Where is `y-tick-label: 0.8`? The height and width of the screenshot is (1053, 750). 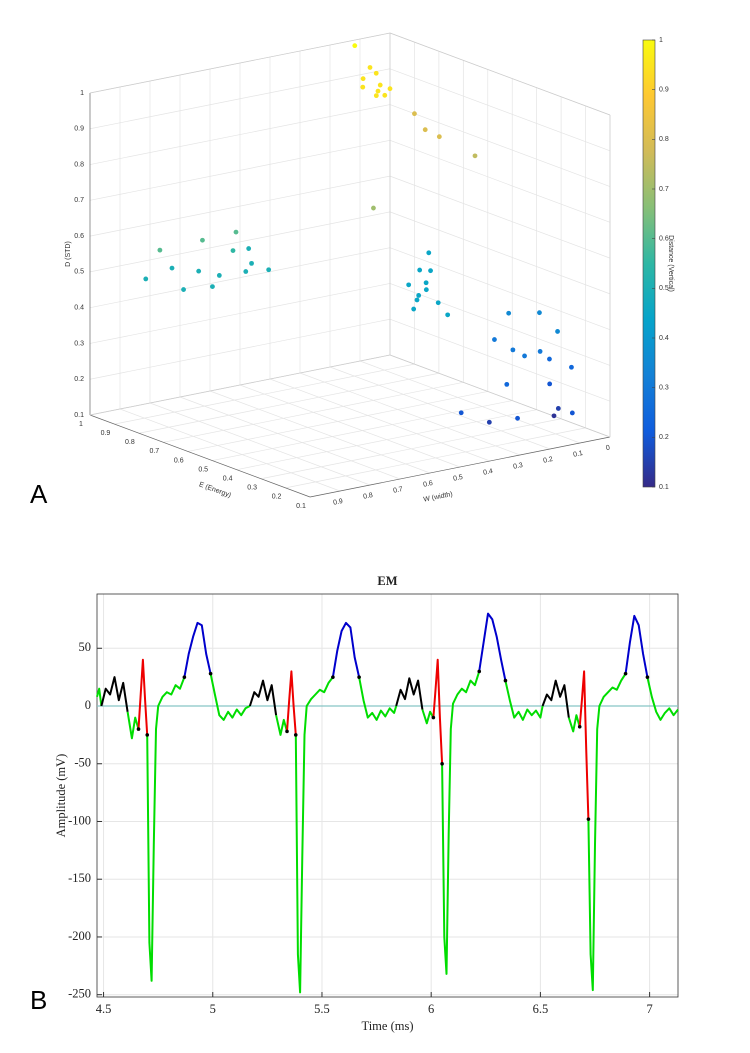
y-tick-label: 0.8 is located at coordinates (368, 496).